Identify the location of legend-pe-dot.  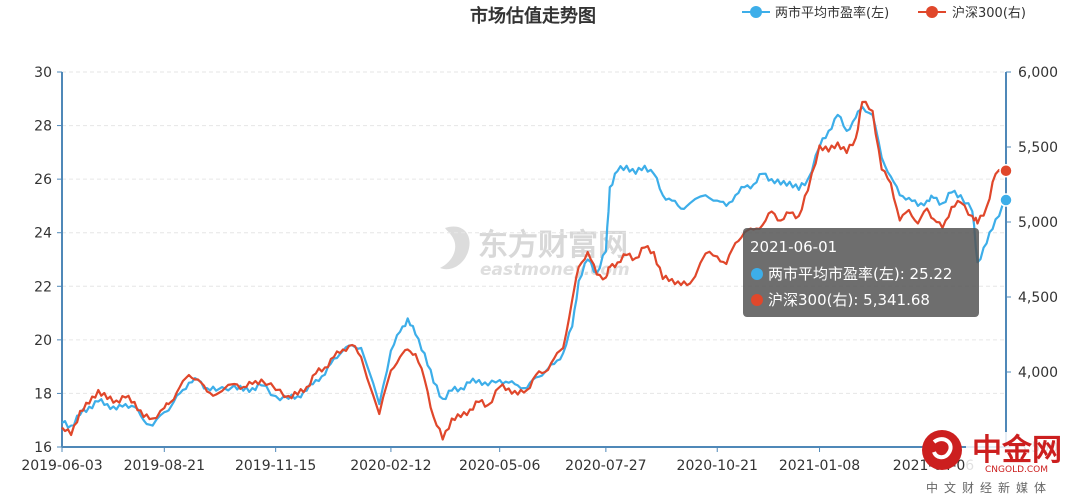
(756, 12).